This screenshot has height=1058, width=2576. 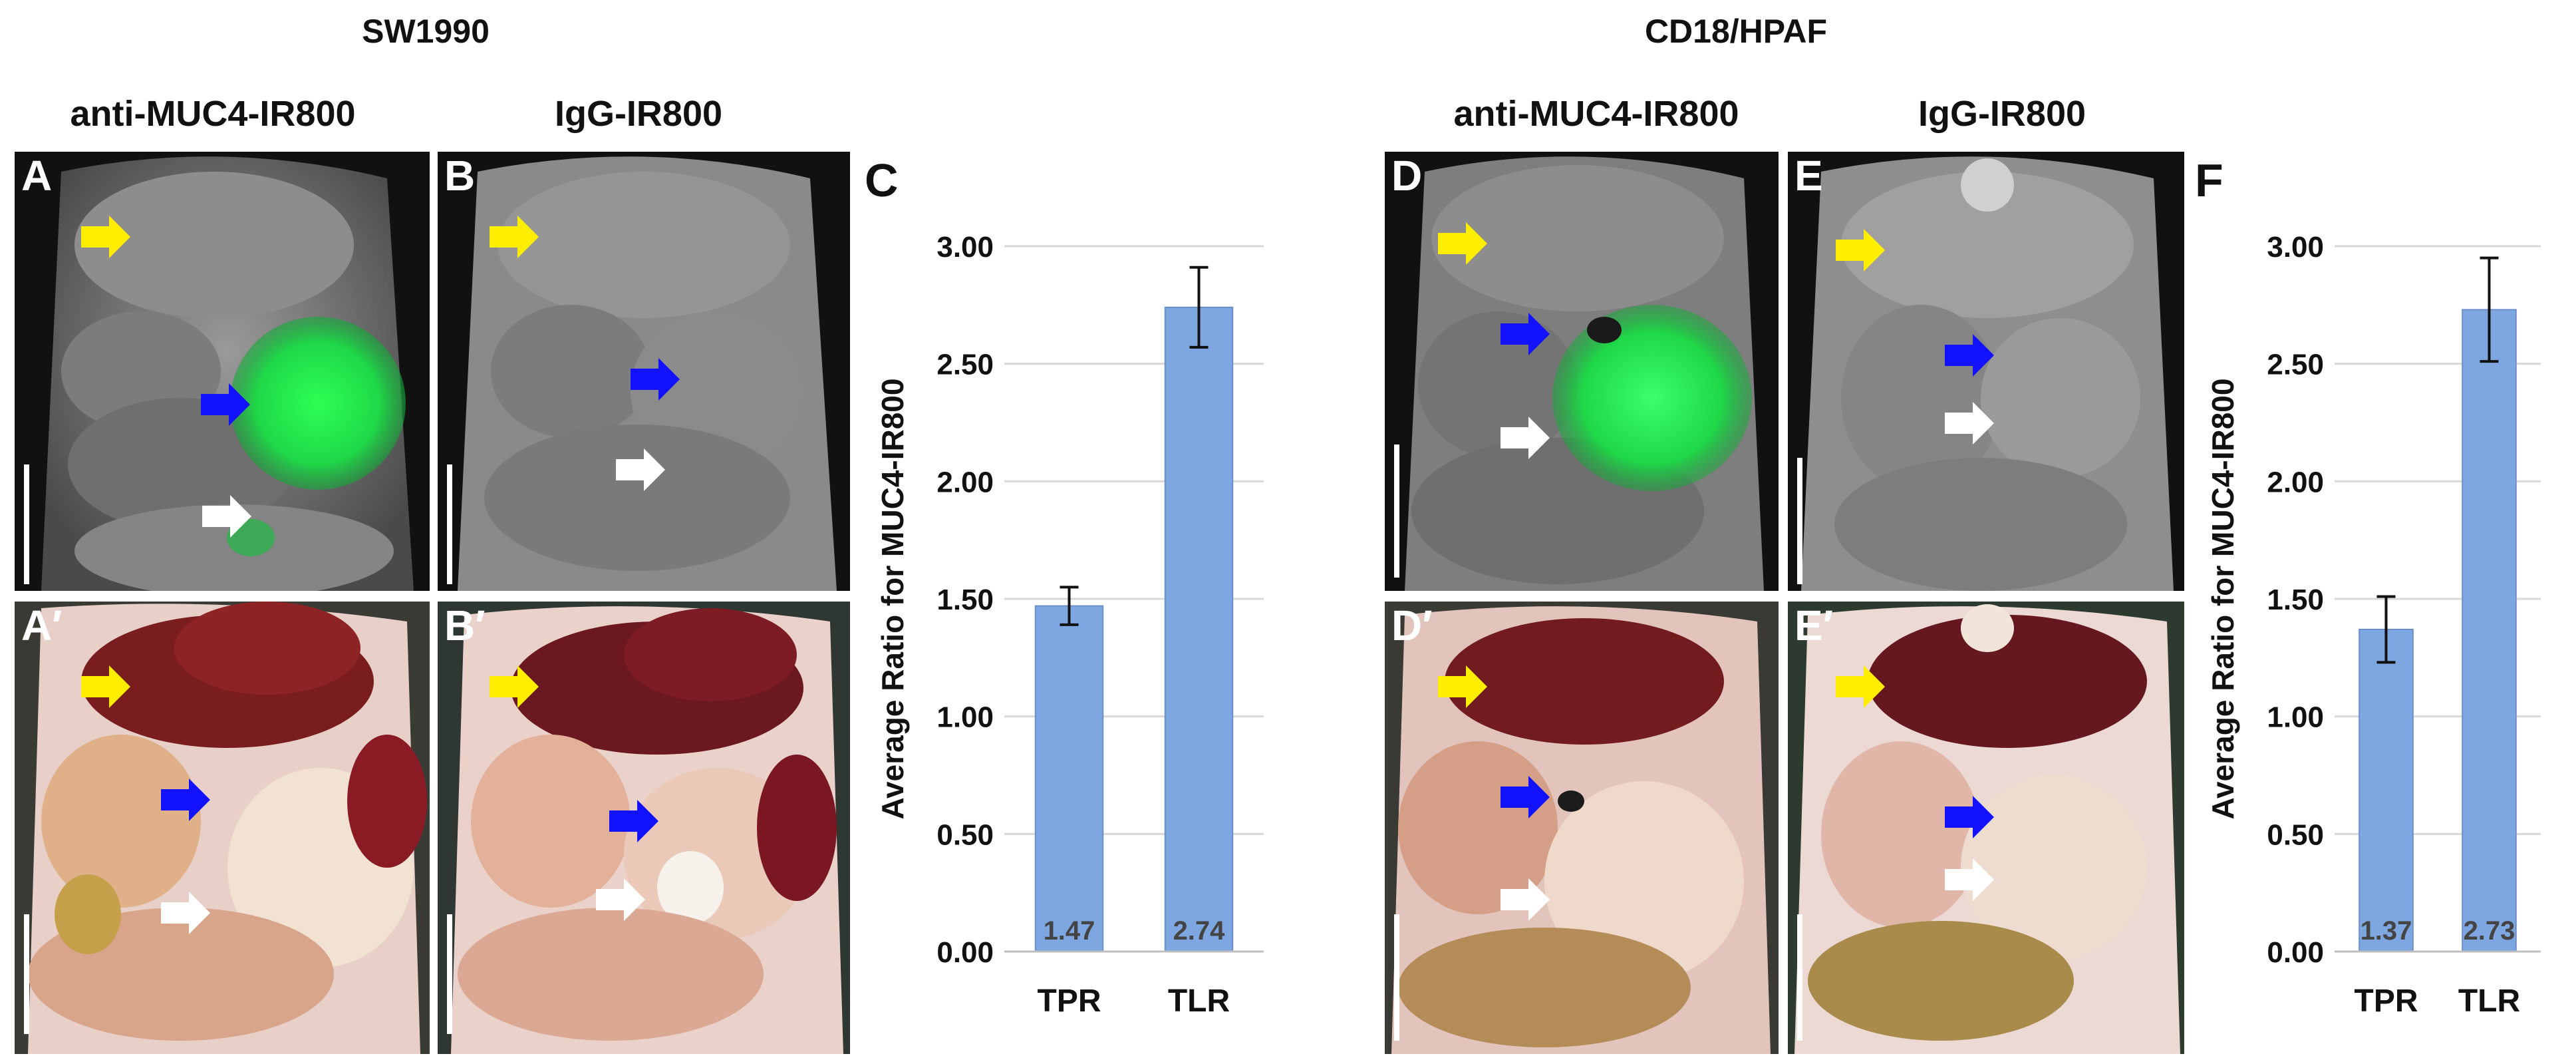 I want to click on panel-a-prime-brightfield-image: A′, so click(x=222, y=828).